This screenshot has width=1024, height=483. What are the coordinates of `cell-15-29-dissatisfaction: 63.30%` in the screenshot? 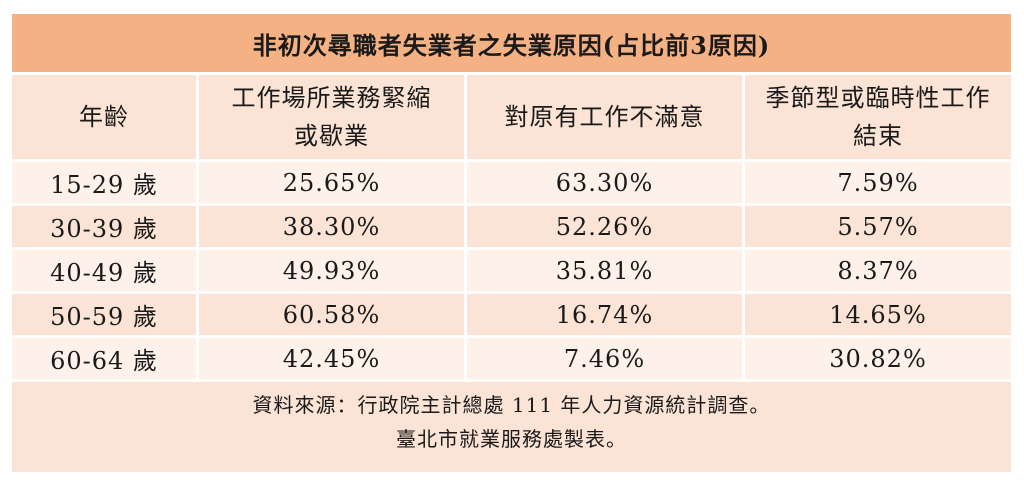 It's located at (606, 184).